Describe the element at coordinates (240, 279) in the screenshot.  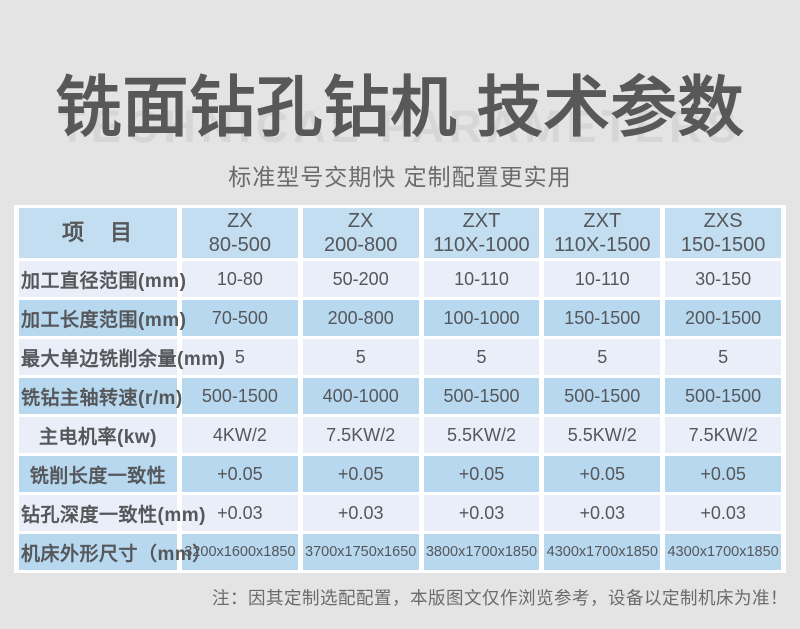
I see `cell-value: 10-80` at that location.